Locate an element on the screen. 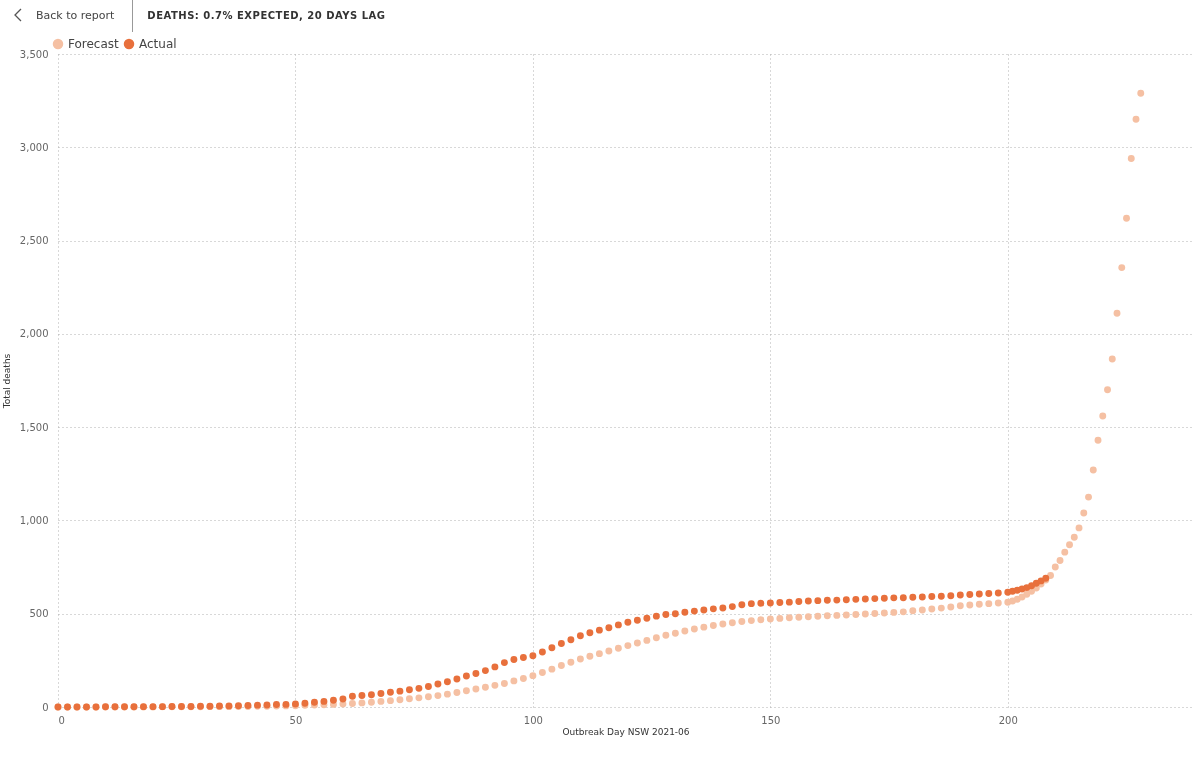  y-tick-label: 1,000 is located at coordinates (34, 520).